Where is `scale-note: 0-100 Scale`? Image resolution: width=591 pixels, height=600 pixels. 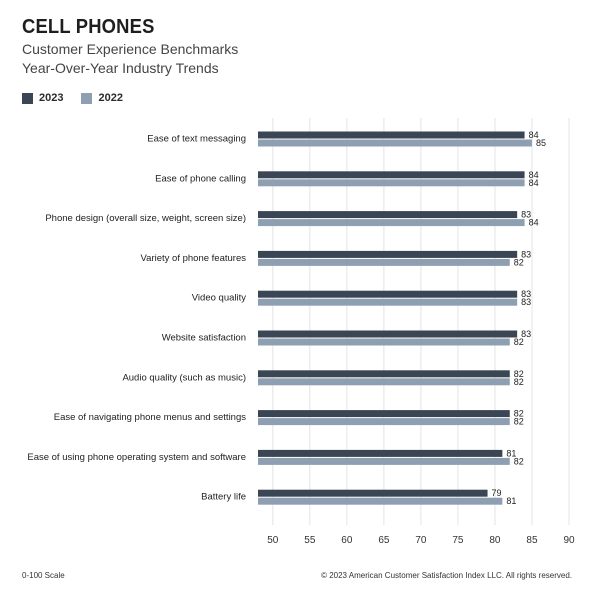 scale-note: 0-100 Scale is located at coordinates (43, 575).